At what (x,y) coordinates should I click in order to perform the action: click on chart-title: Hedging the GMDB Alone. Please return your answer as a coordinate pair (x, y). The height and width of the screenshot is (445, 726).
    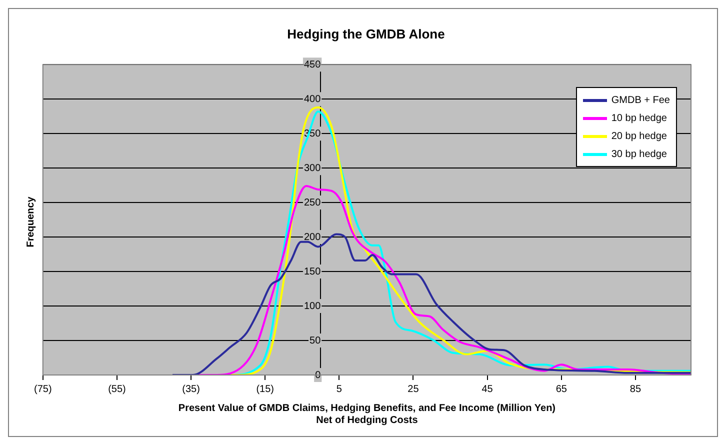
    Looking at the image, I should click on (366, 34).